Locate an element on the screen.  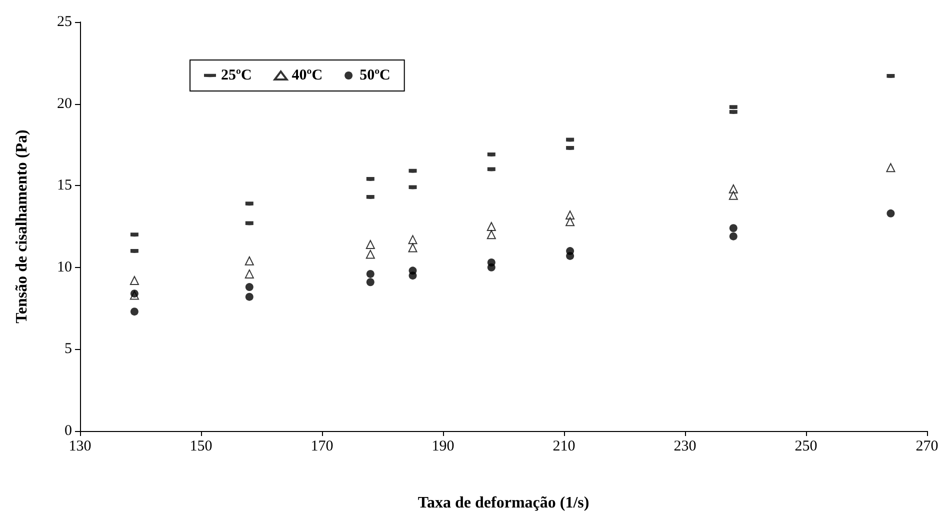
legend-label: 50ºC is located at coordinates (375, 76).